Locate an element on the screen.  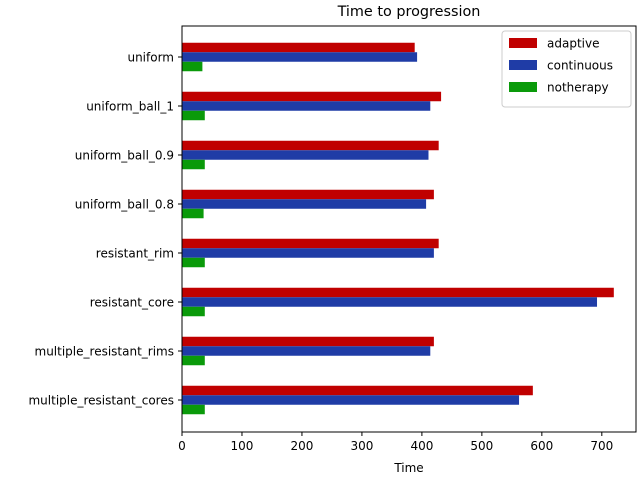
x-tick-label: 600 is located at coordinates (541, 446).